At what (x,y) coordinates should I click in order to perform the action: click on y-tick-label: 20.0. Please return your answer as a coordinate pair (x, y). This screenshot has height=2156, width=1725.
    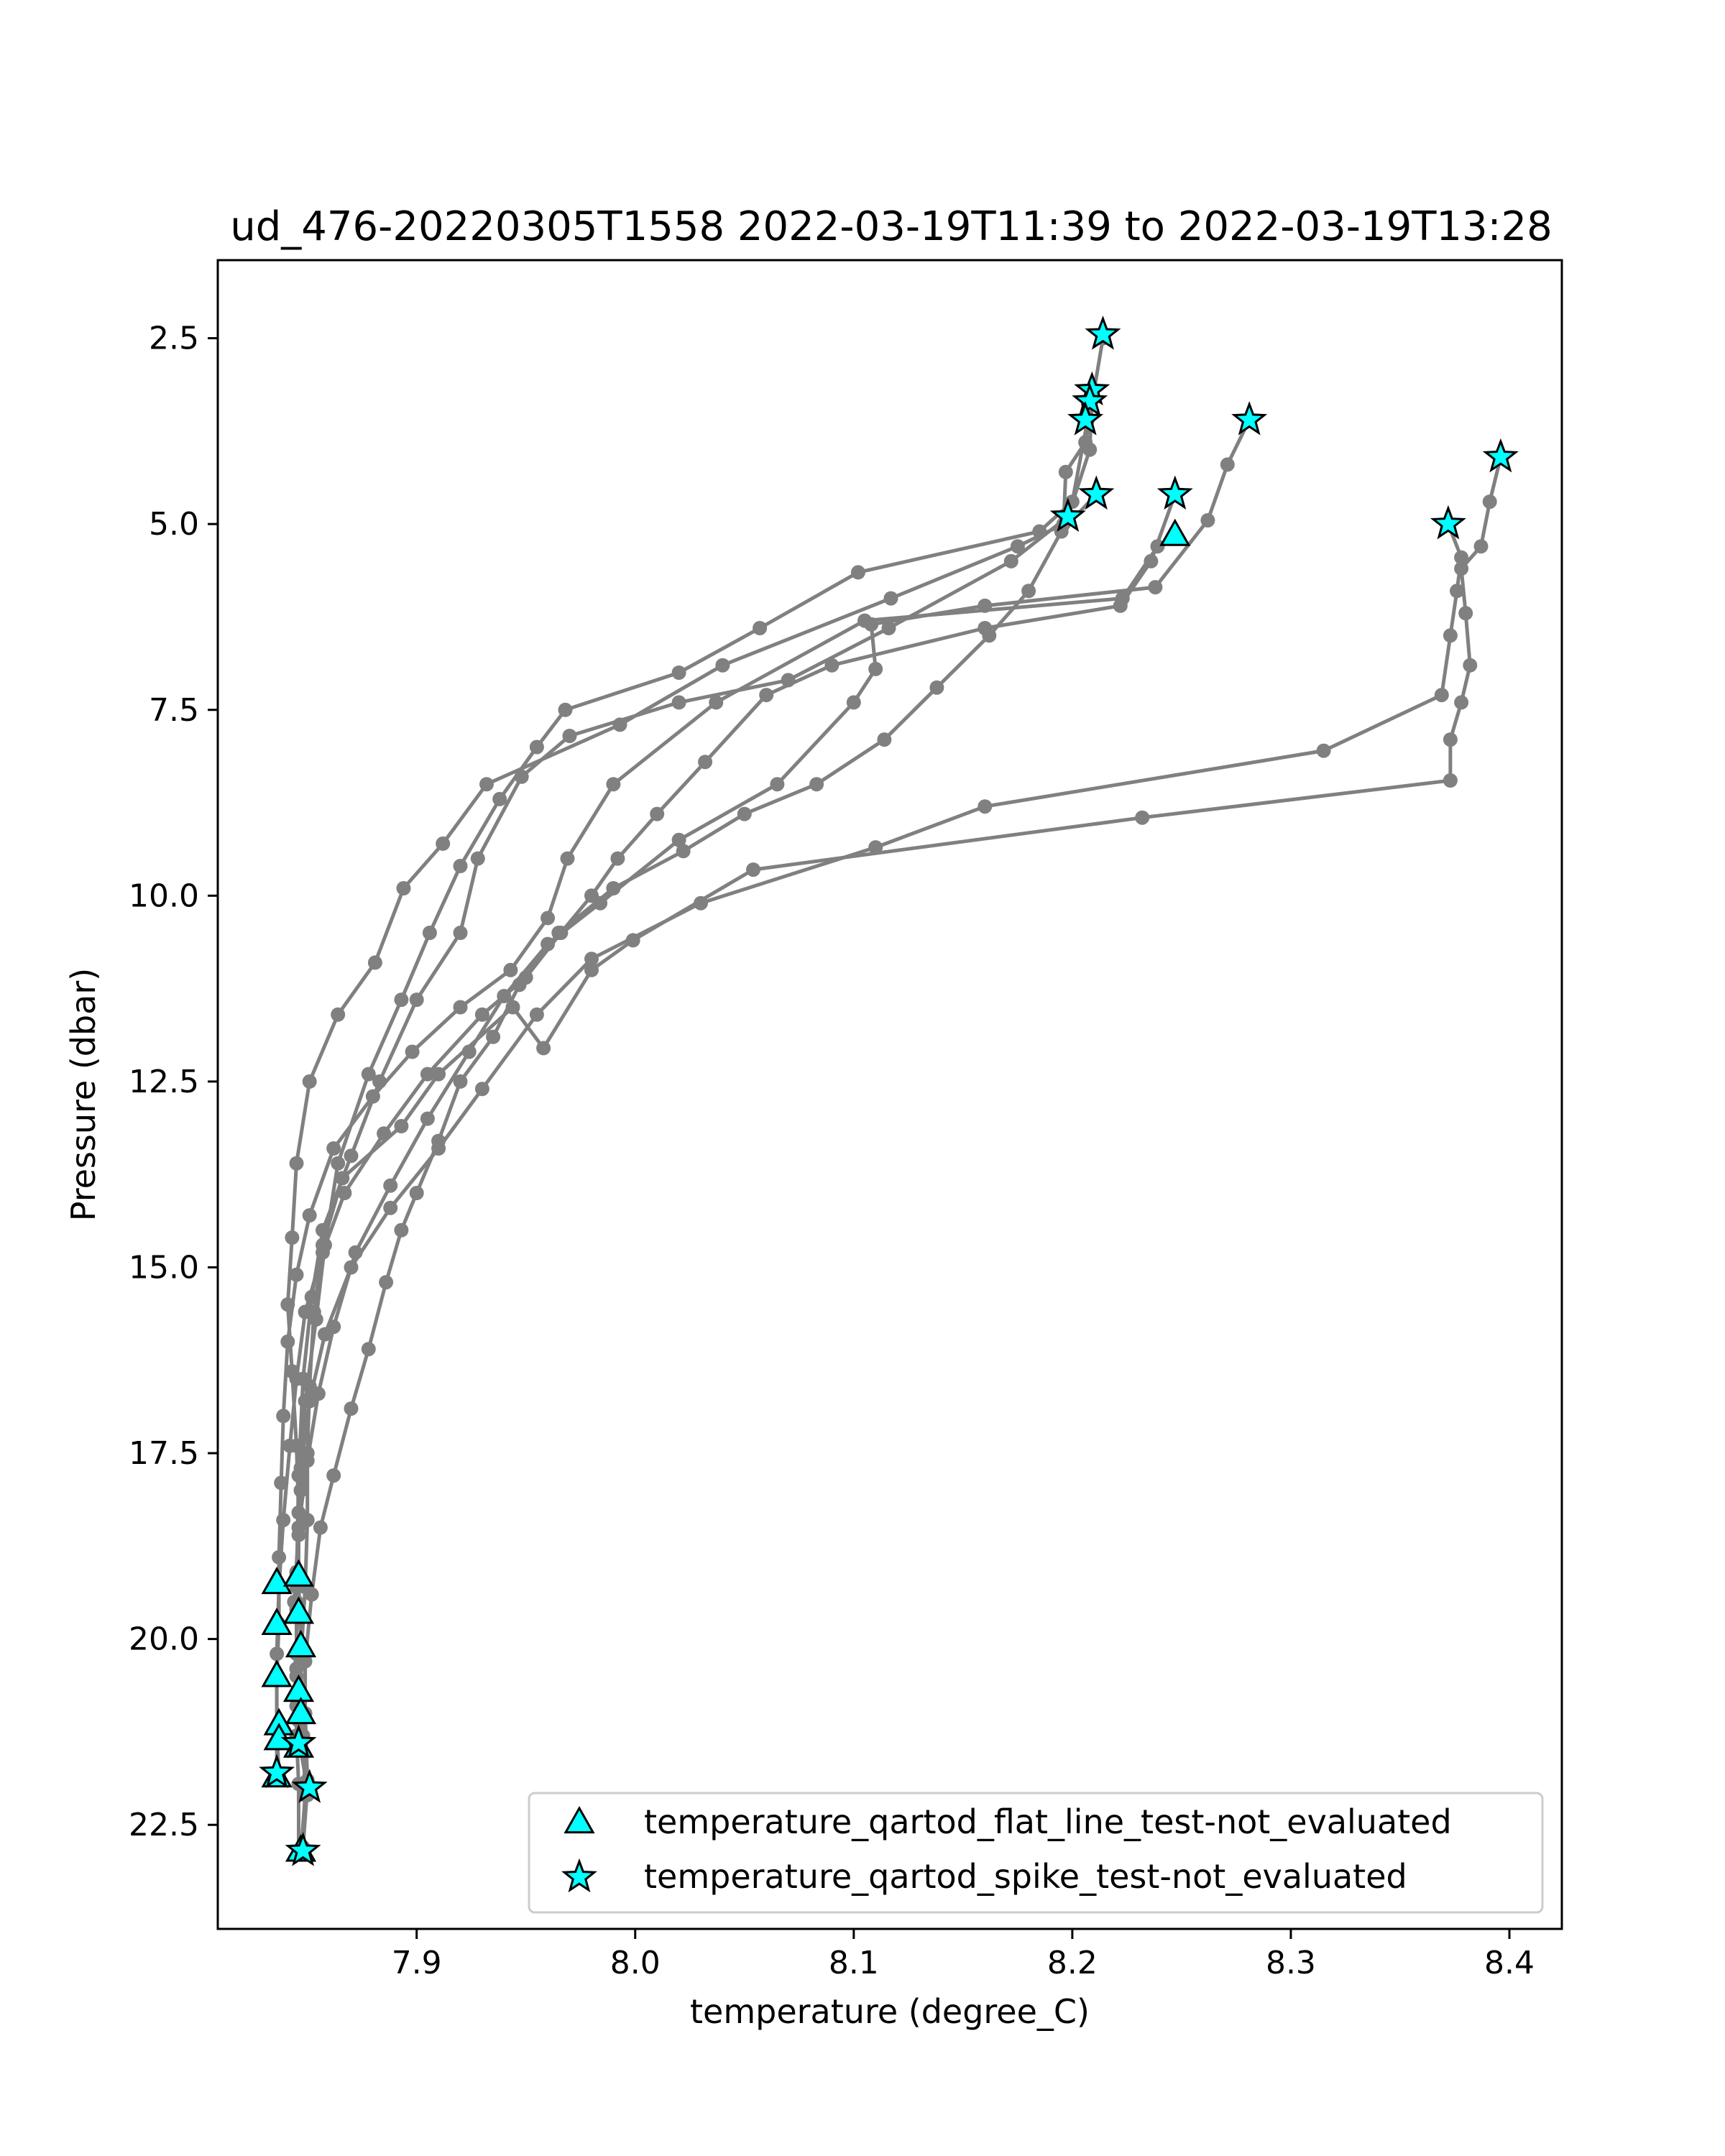
    Looking at the image, I should click on (164, 1639).